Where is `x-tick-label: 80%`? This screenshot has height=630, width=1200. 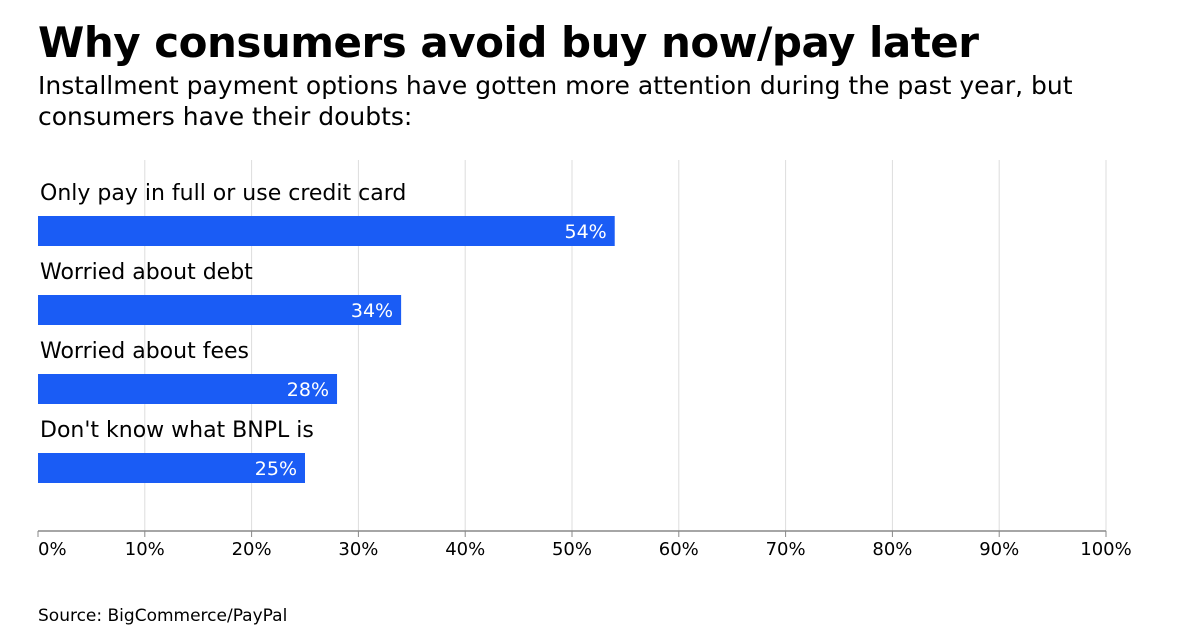
x-tick-label: 80% is located at coordinates (892, 549).